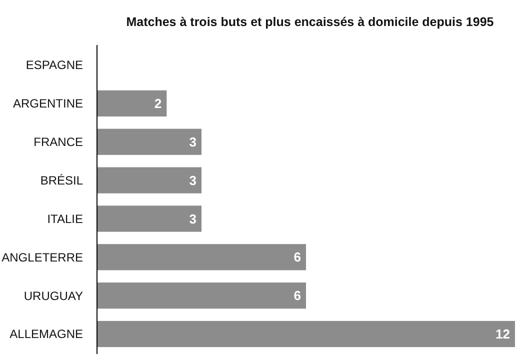  What do you see at coordinates (53, 295) in the screenshot?
I see `y-tick-label: URUGUAY` at bounding box center [53, 295].